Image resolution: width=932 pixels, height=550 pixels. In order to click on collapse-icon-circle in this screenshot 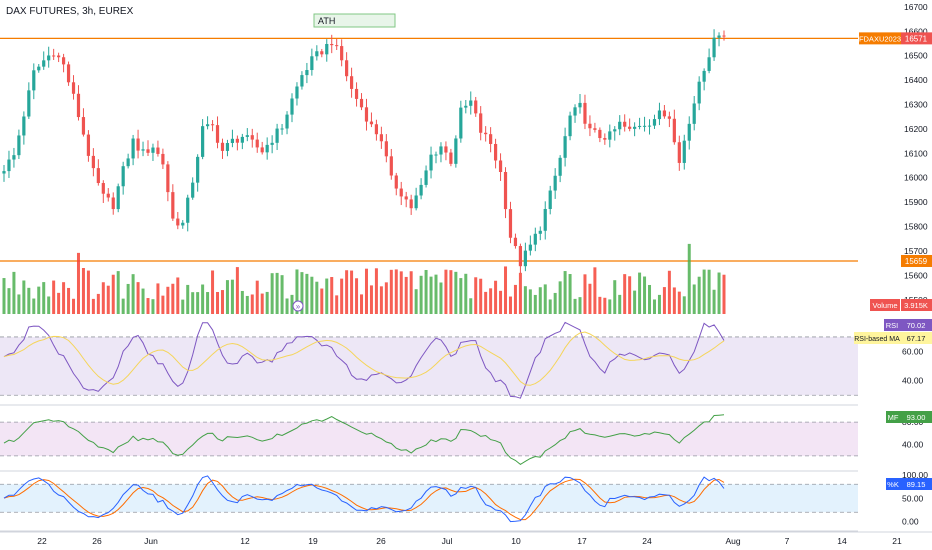, I will do `click(298, 306)`.